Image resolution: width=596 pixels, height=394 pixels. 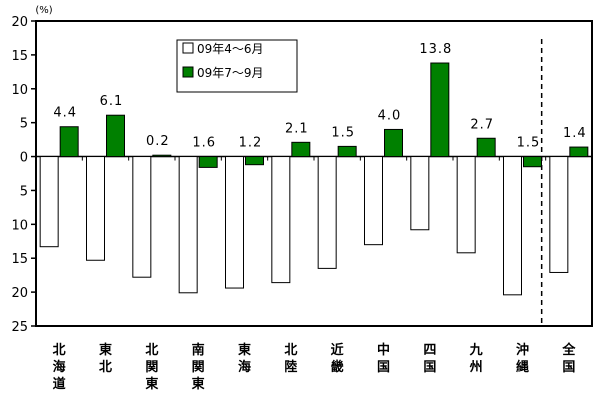 I want to click on category-label: 東海, so click(x=244, y=358).